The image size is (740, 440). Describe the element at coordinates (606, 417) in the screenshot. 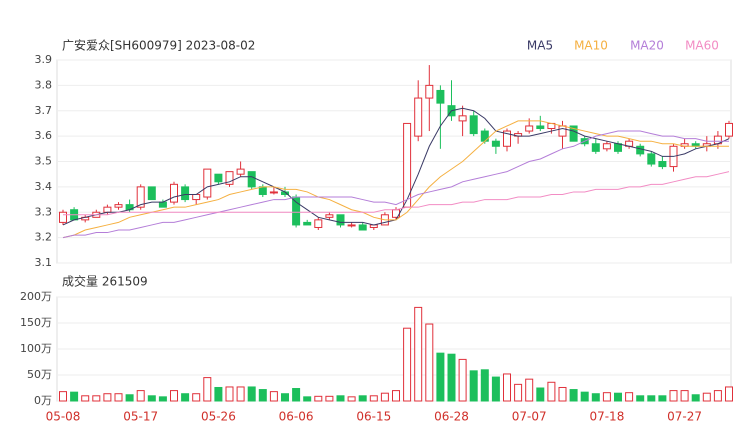

I see `x-tick-label: 07-18` at that location.